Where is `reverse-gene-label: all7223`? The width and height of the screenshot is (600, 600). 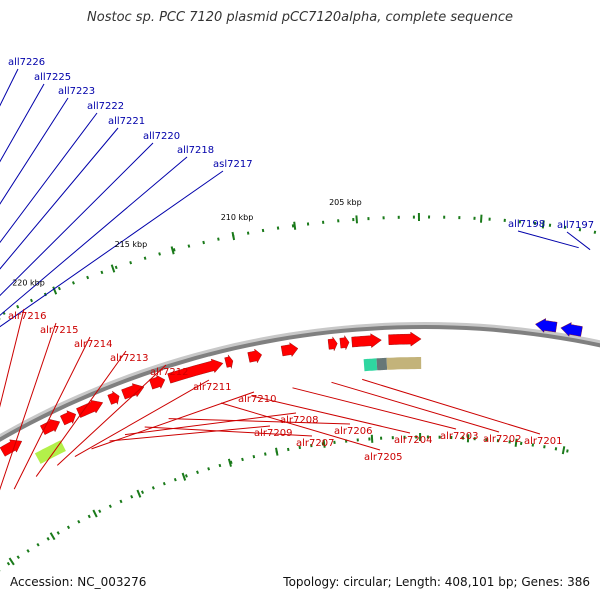 reverse-gene-label: all7223 is located at coordinates (76, 91).